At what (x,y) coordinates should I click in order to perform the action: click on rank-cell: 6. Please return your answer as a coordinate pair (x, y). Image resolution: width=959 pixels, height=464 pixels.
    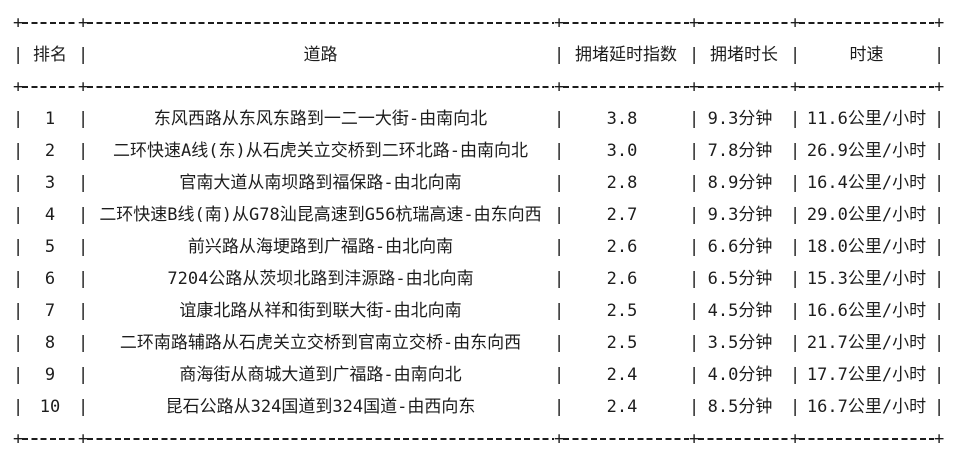
    Looking at the image, I should click on (50, 279).